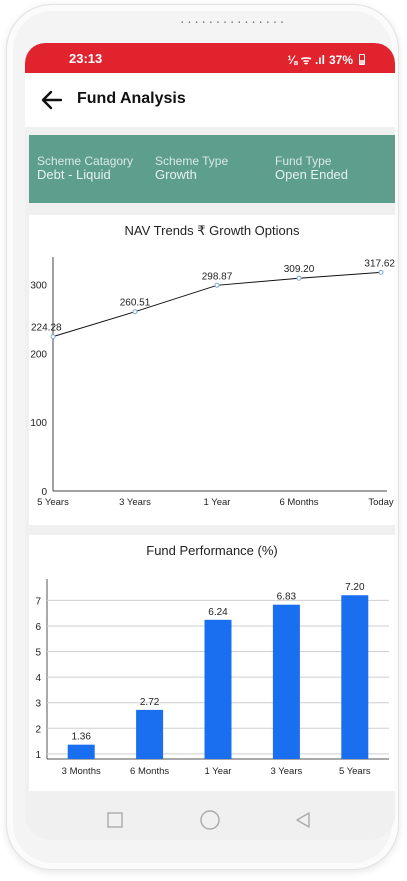 The height and width of the screenshot is (881, 407). I want to click on y-tick-label: 4, so click(38, 678).